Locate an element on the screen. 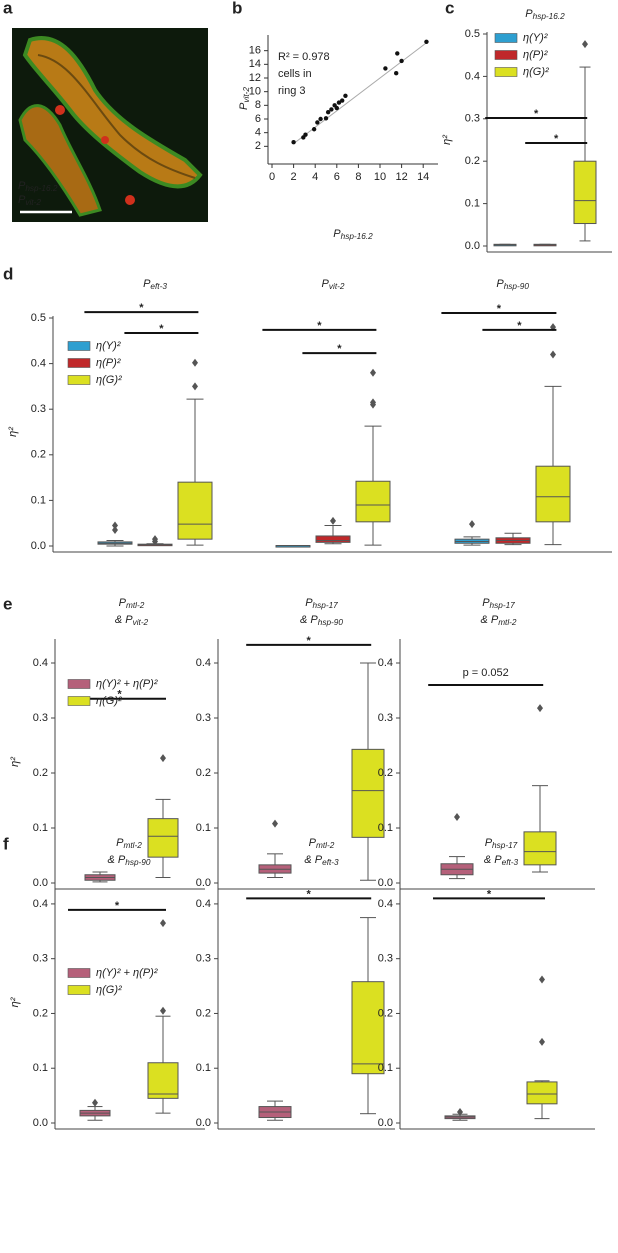  y-tick-label: 8 is located at coordinates (258, 105).